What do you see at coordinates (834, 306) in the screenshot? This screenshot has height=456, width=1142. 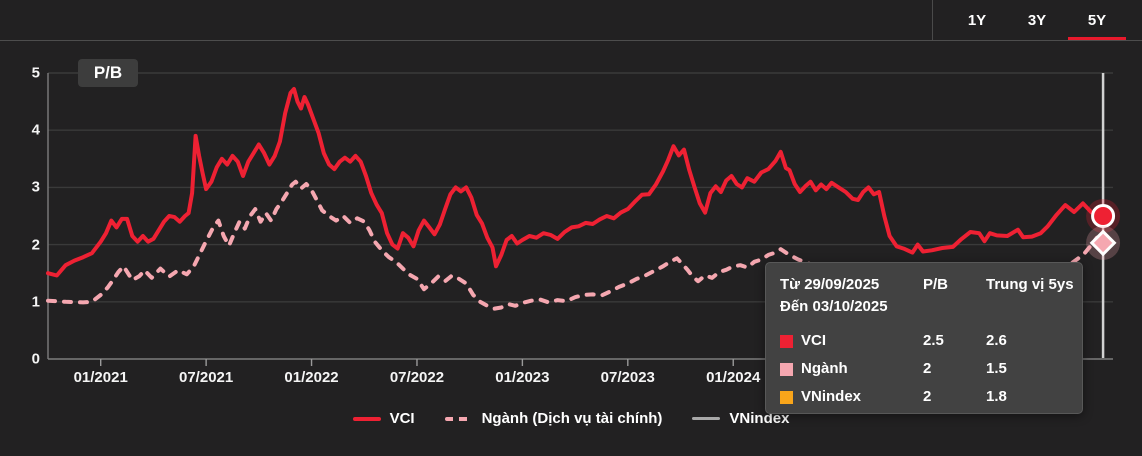 I see `tooltip-date-to: Đến 03/10/2025` at bounding box center [834, 306].